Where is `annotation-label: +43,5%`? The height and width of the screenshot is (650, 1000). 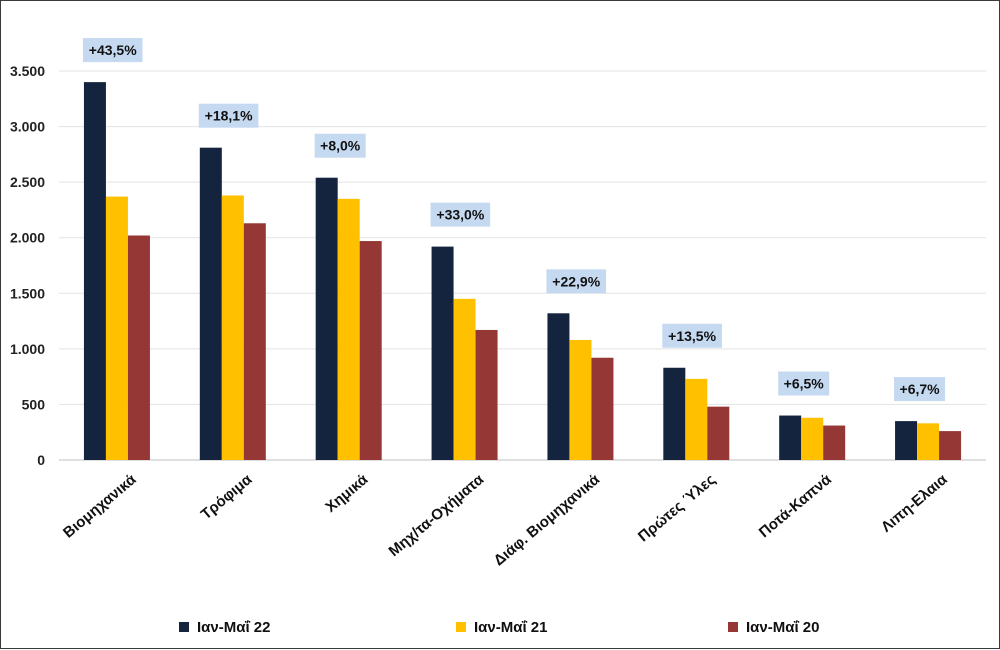 annotation-label: +43,5% is located at coordinates (113, 50).